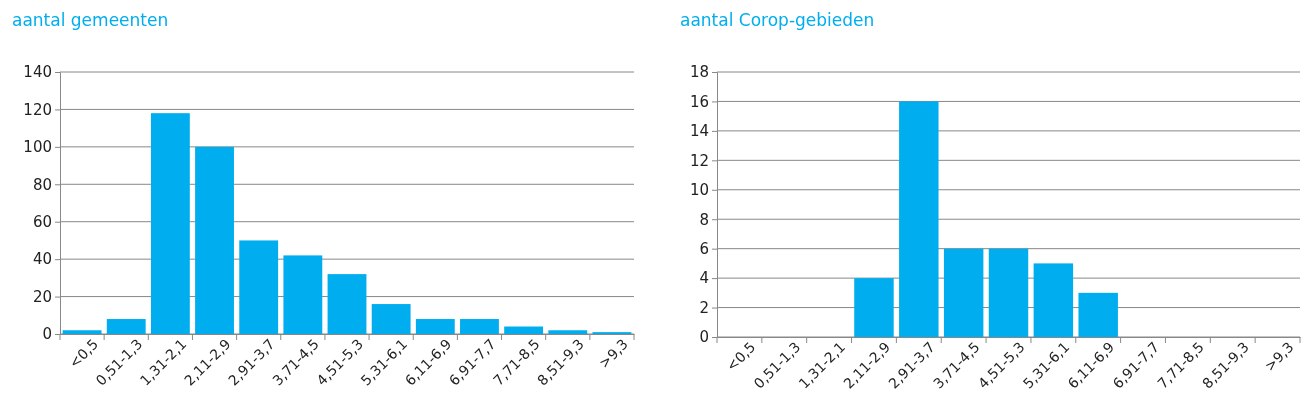 The height and width of the screenshot is (410, 1306). Describe the element at coordinates (699, 72) in the screenshot. I see `y-tick-label: 18` at that location.